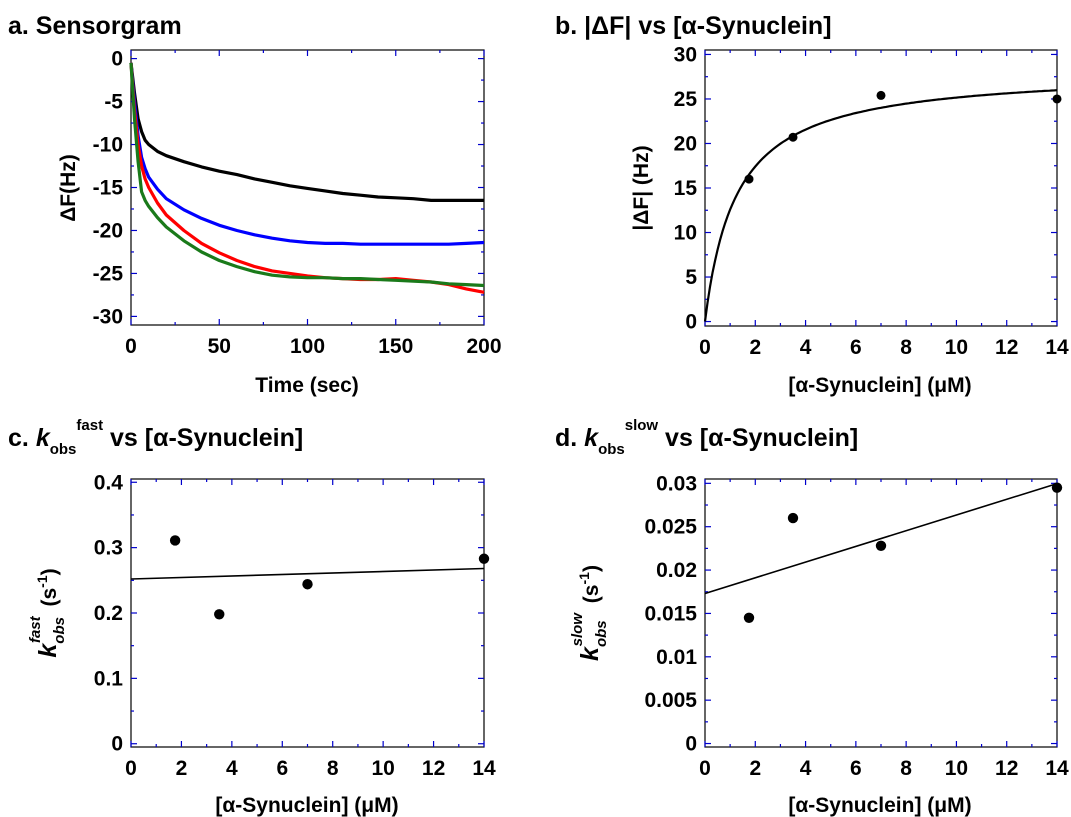 The width and height of the screenshot is (1071, 817). Describe the element at coordinates (108, 230) in the screenshot. I see `y-tick-label: -20` at that location.